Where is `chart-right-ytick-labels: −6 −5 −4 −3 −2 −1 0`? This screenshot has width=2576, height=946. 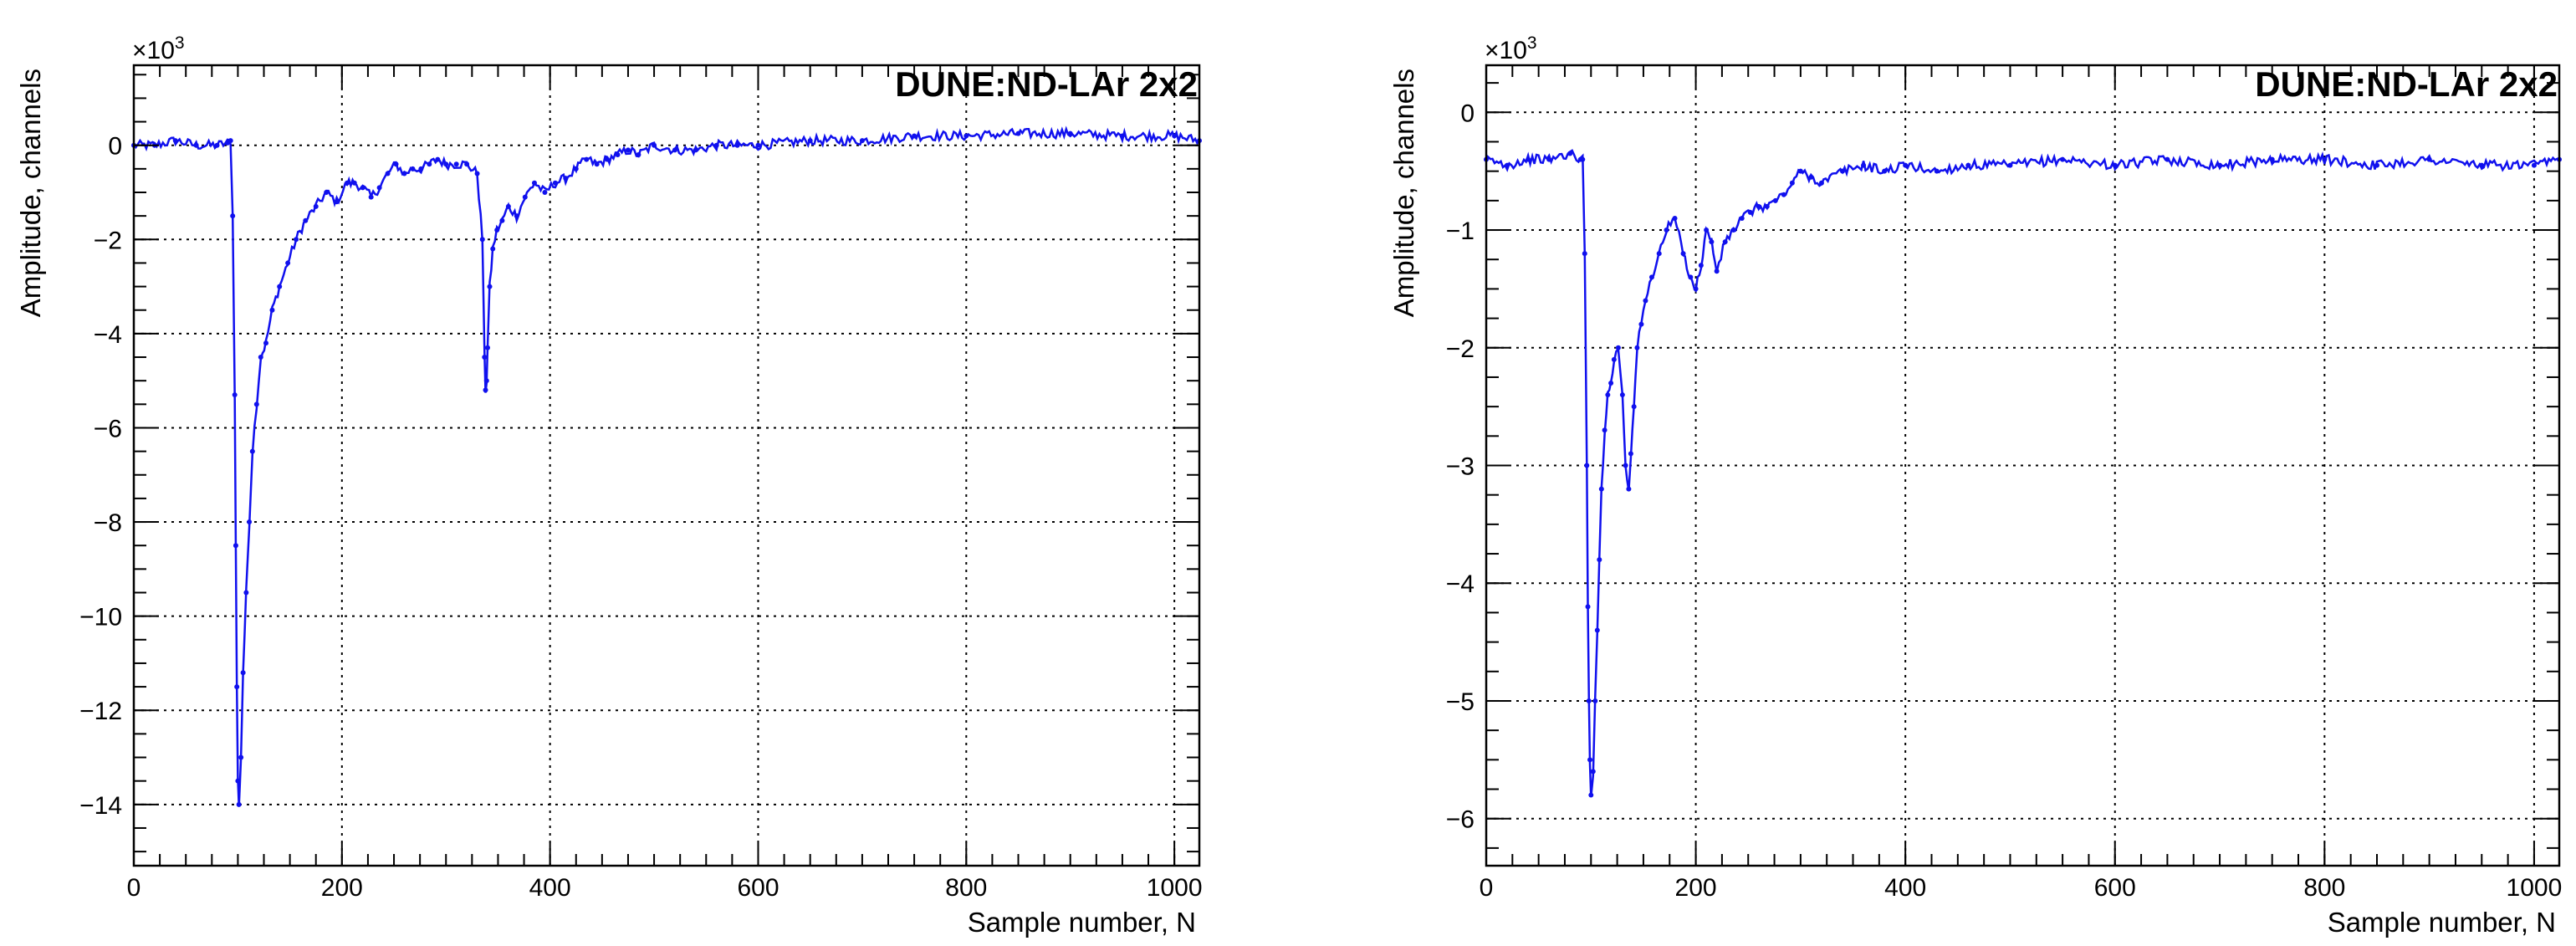 chart-right-ytick-labels: −6 −5 −4 −3 −2 −1 0 is located at coordinates (1460, 467).